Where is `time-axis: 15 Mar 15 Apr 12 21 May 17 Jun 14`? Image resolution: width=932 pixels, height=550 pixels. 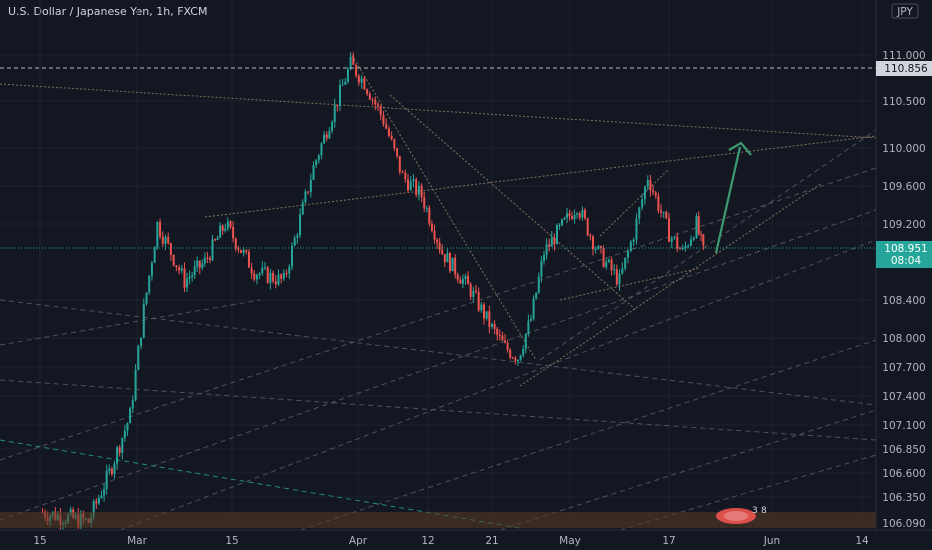
time-axis: 15 Mar 15 Apr 12 21 May 17 Jun 14 is located at coordinates (466, 539).